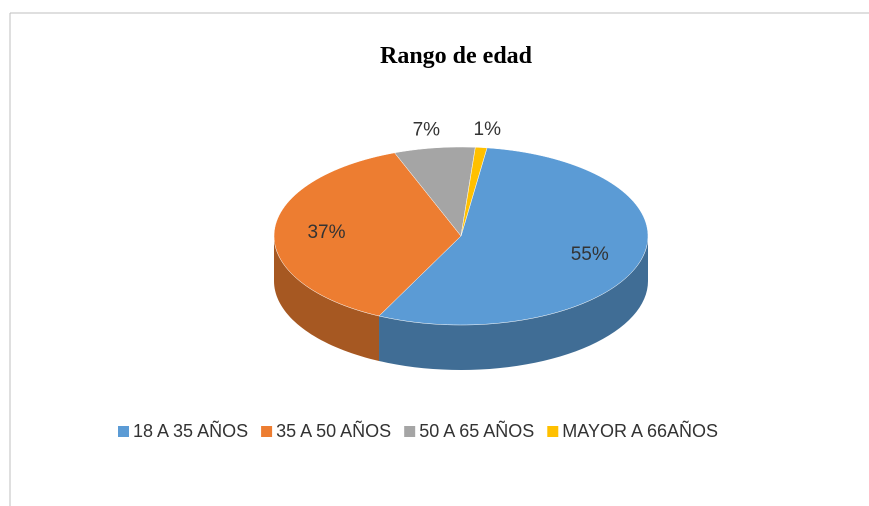  Describe the element at coordinates (190, 430) in the screenshot. I see `legend-label: 18 A 35 AÑOS` at that location.